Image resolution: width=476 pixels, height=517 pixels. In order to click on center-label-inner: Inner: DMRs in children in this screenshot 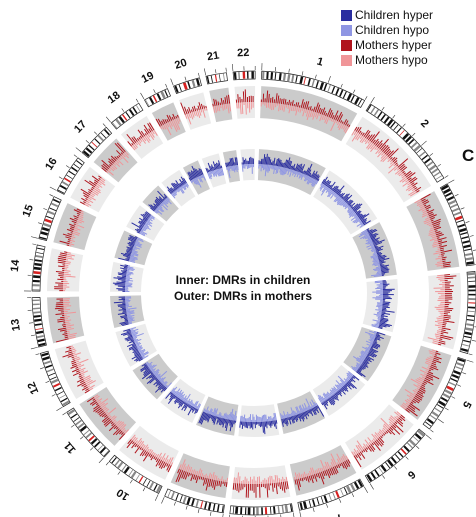, I will do `click(243, 280)`.